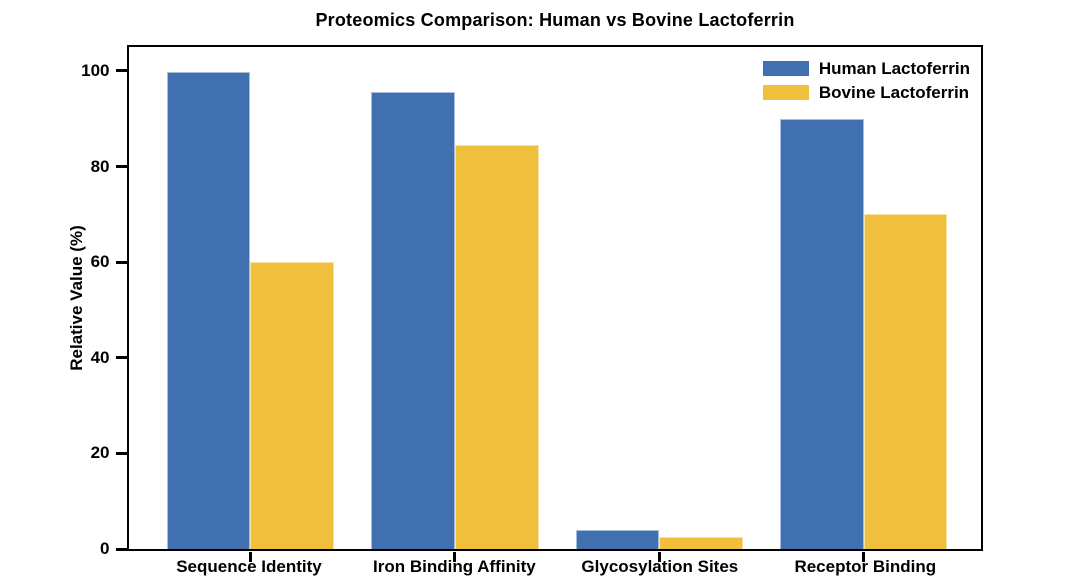 Image resolution: width=1068 pixels, height=580 pixels. I want to click on legend-item: Human Lactoferrin, so click(866, 68).